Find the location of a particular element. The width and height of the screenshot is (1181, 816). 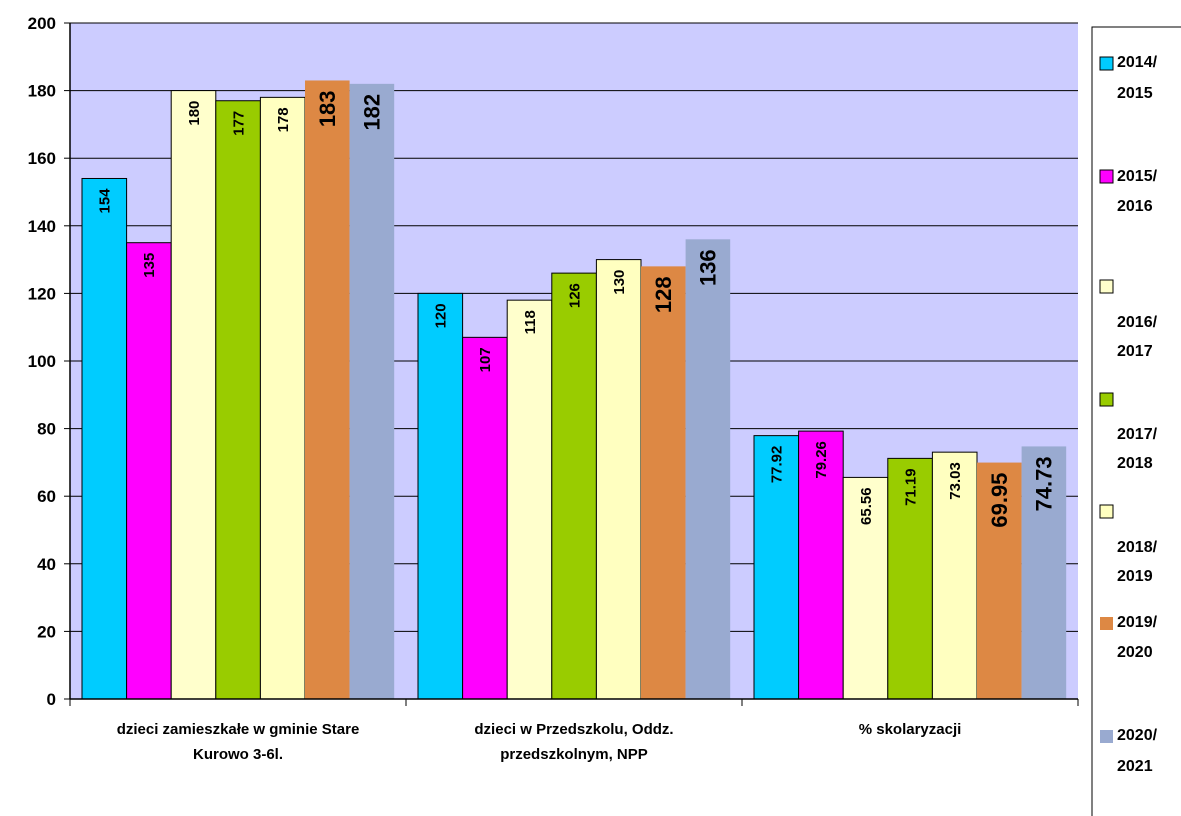

legend-label: 2019 is located at coordinates (1135, 576).